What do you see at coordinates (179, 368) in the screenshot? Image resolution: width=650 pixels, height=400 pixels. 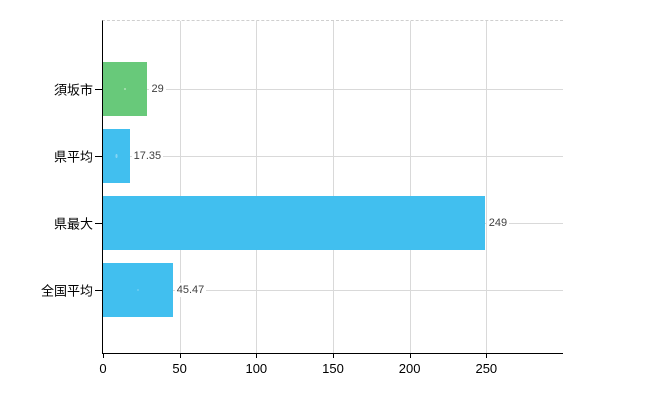 I see `x-axis-tick-label: 50` at bounding box center [179, 368].